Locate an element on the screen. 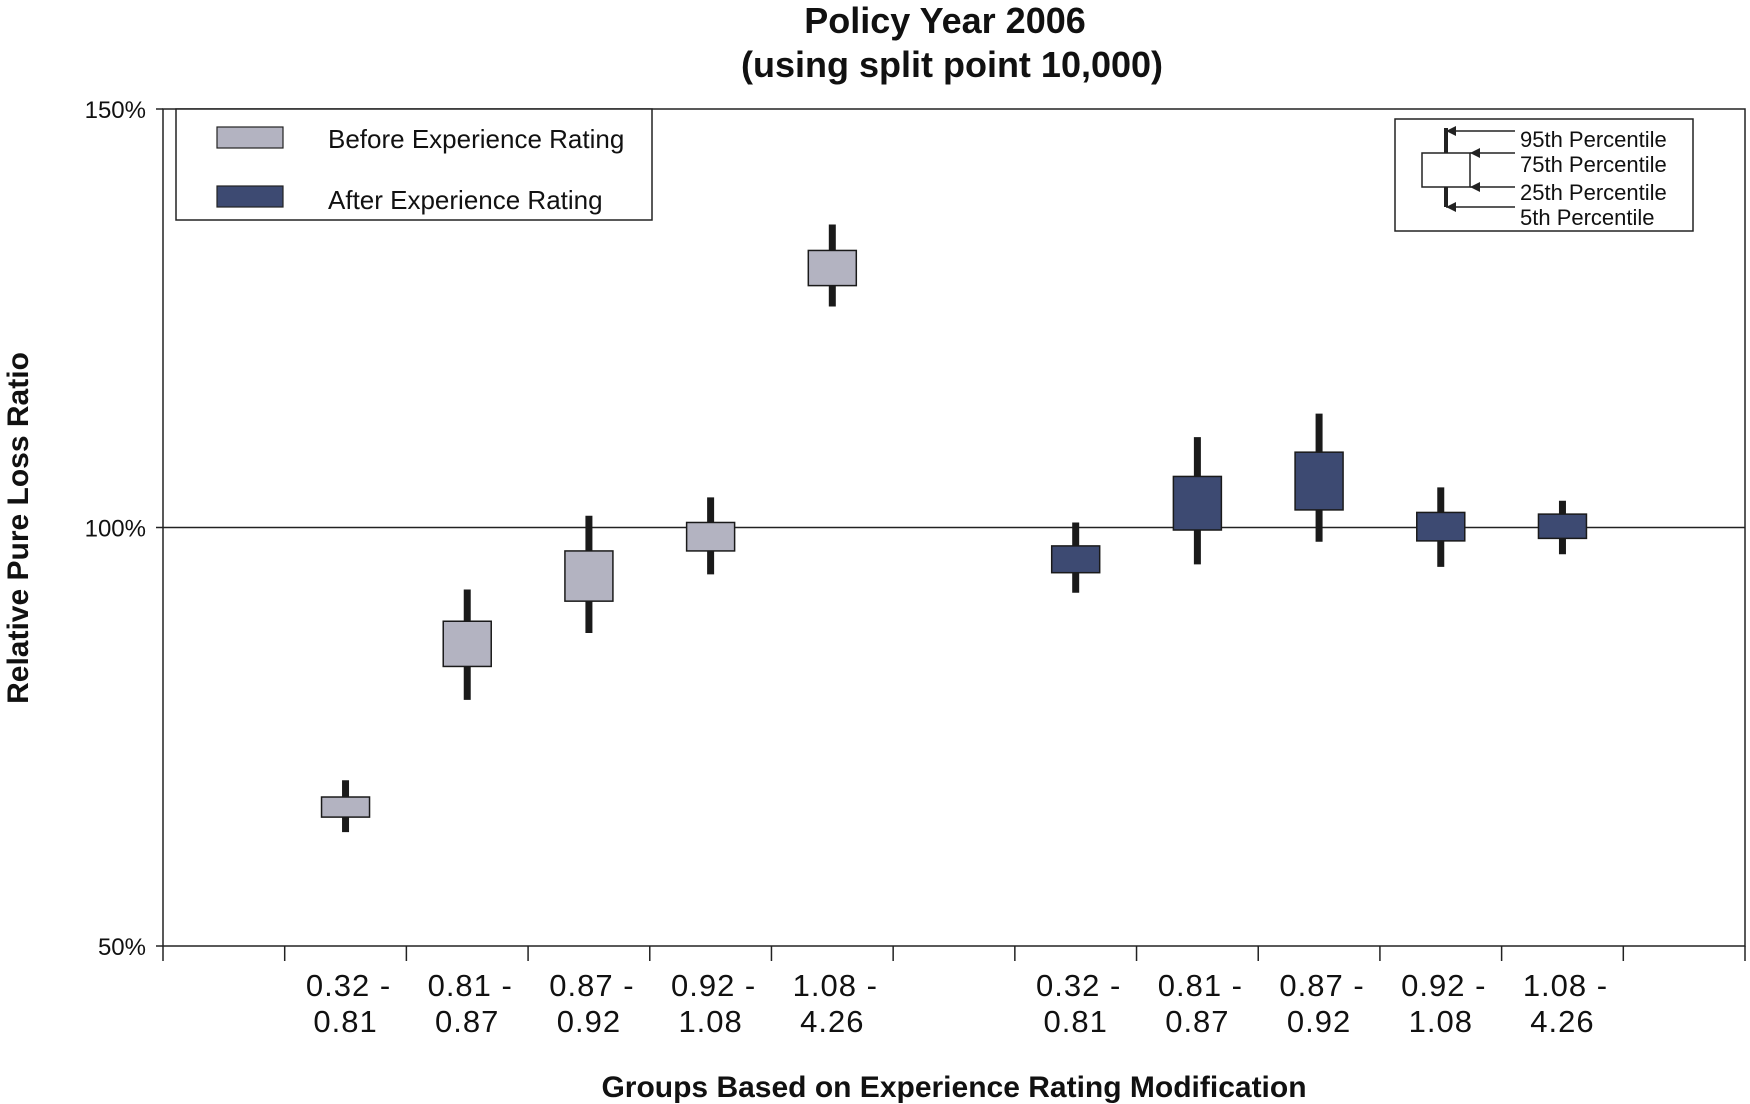 The image size is (1750, 1104). y-tick-label: 100% is located at coordinates (115, 529).